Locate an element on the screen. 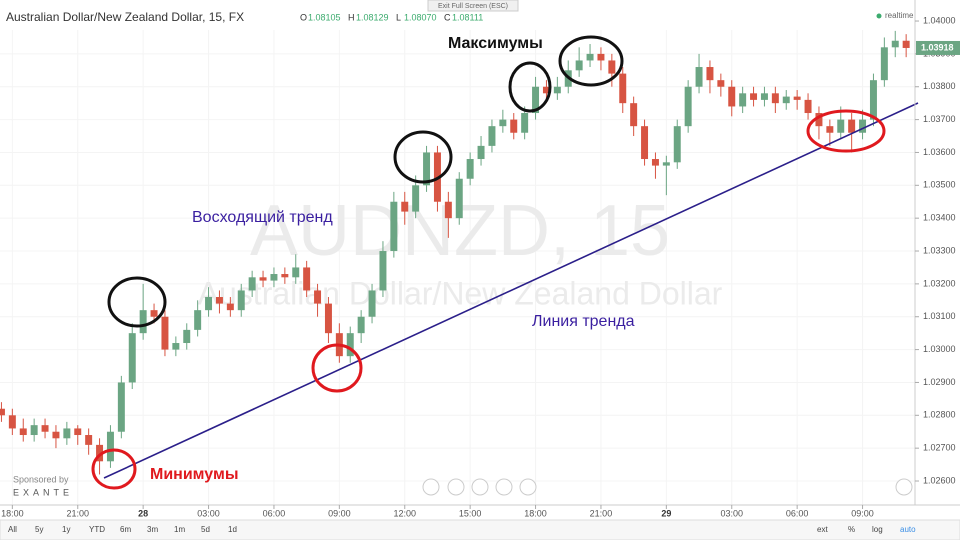 The height and width of the screenshot is (540, 960). range-button: 1y is located at coordinates (66, 529).